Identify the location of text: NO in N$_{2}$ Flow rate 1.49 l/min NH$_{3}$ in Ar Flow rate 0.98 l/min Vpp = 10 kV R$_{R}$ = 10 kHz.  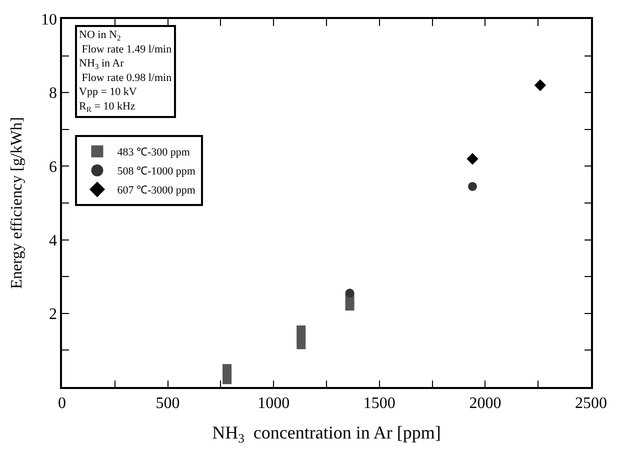
(125, 71).